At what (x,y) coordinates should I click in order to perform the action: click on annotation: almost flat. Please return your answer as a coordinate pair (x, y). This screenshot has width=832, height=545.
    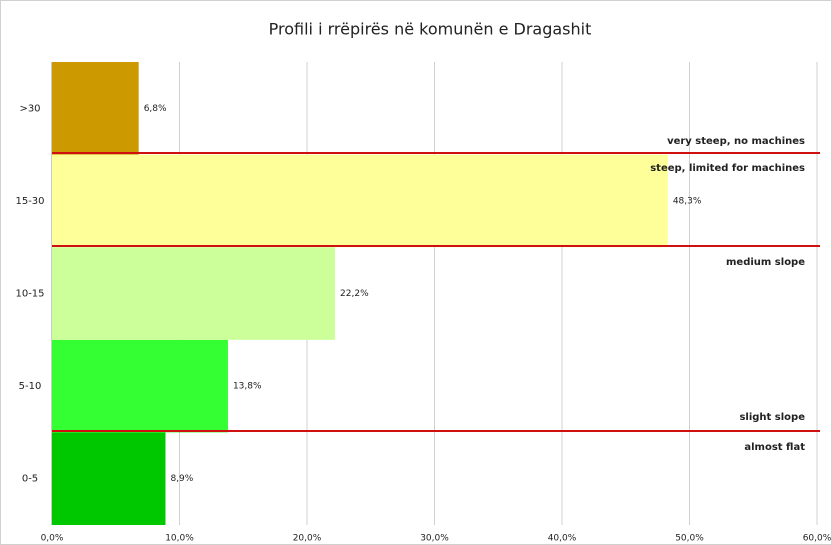
    Looking at the image, I should click on (774, 447).